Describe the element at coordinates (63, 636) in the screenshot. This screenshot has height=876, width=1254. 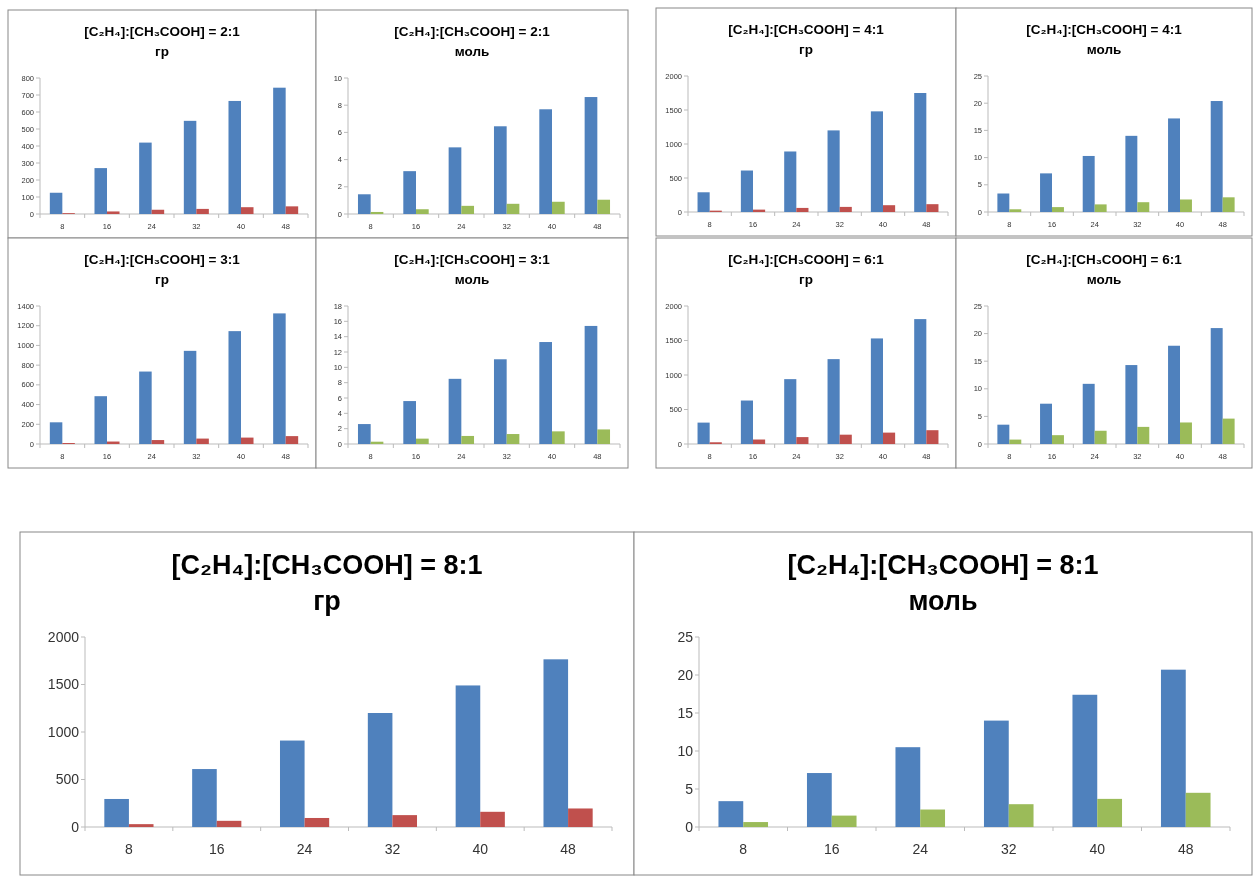
I see `y-tick-label: 2000` at that location.